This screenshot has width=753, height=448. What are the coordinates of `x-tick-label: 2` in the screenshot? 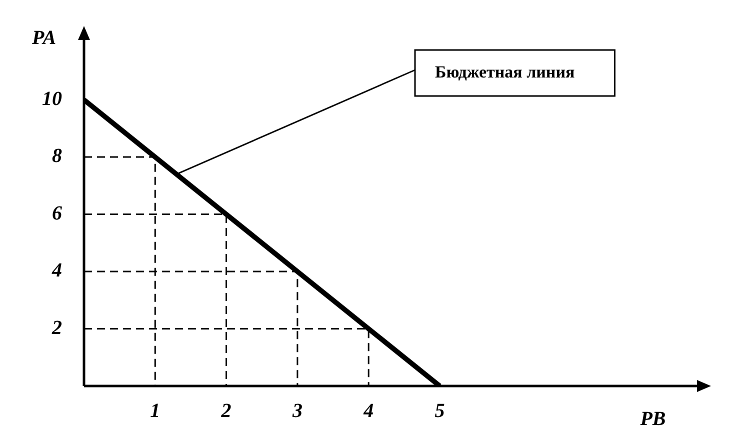 It's located at (226, 411).